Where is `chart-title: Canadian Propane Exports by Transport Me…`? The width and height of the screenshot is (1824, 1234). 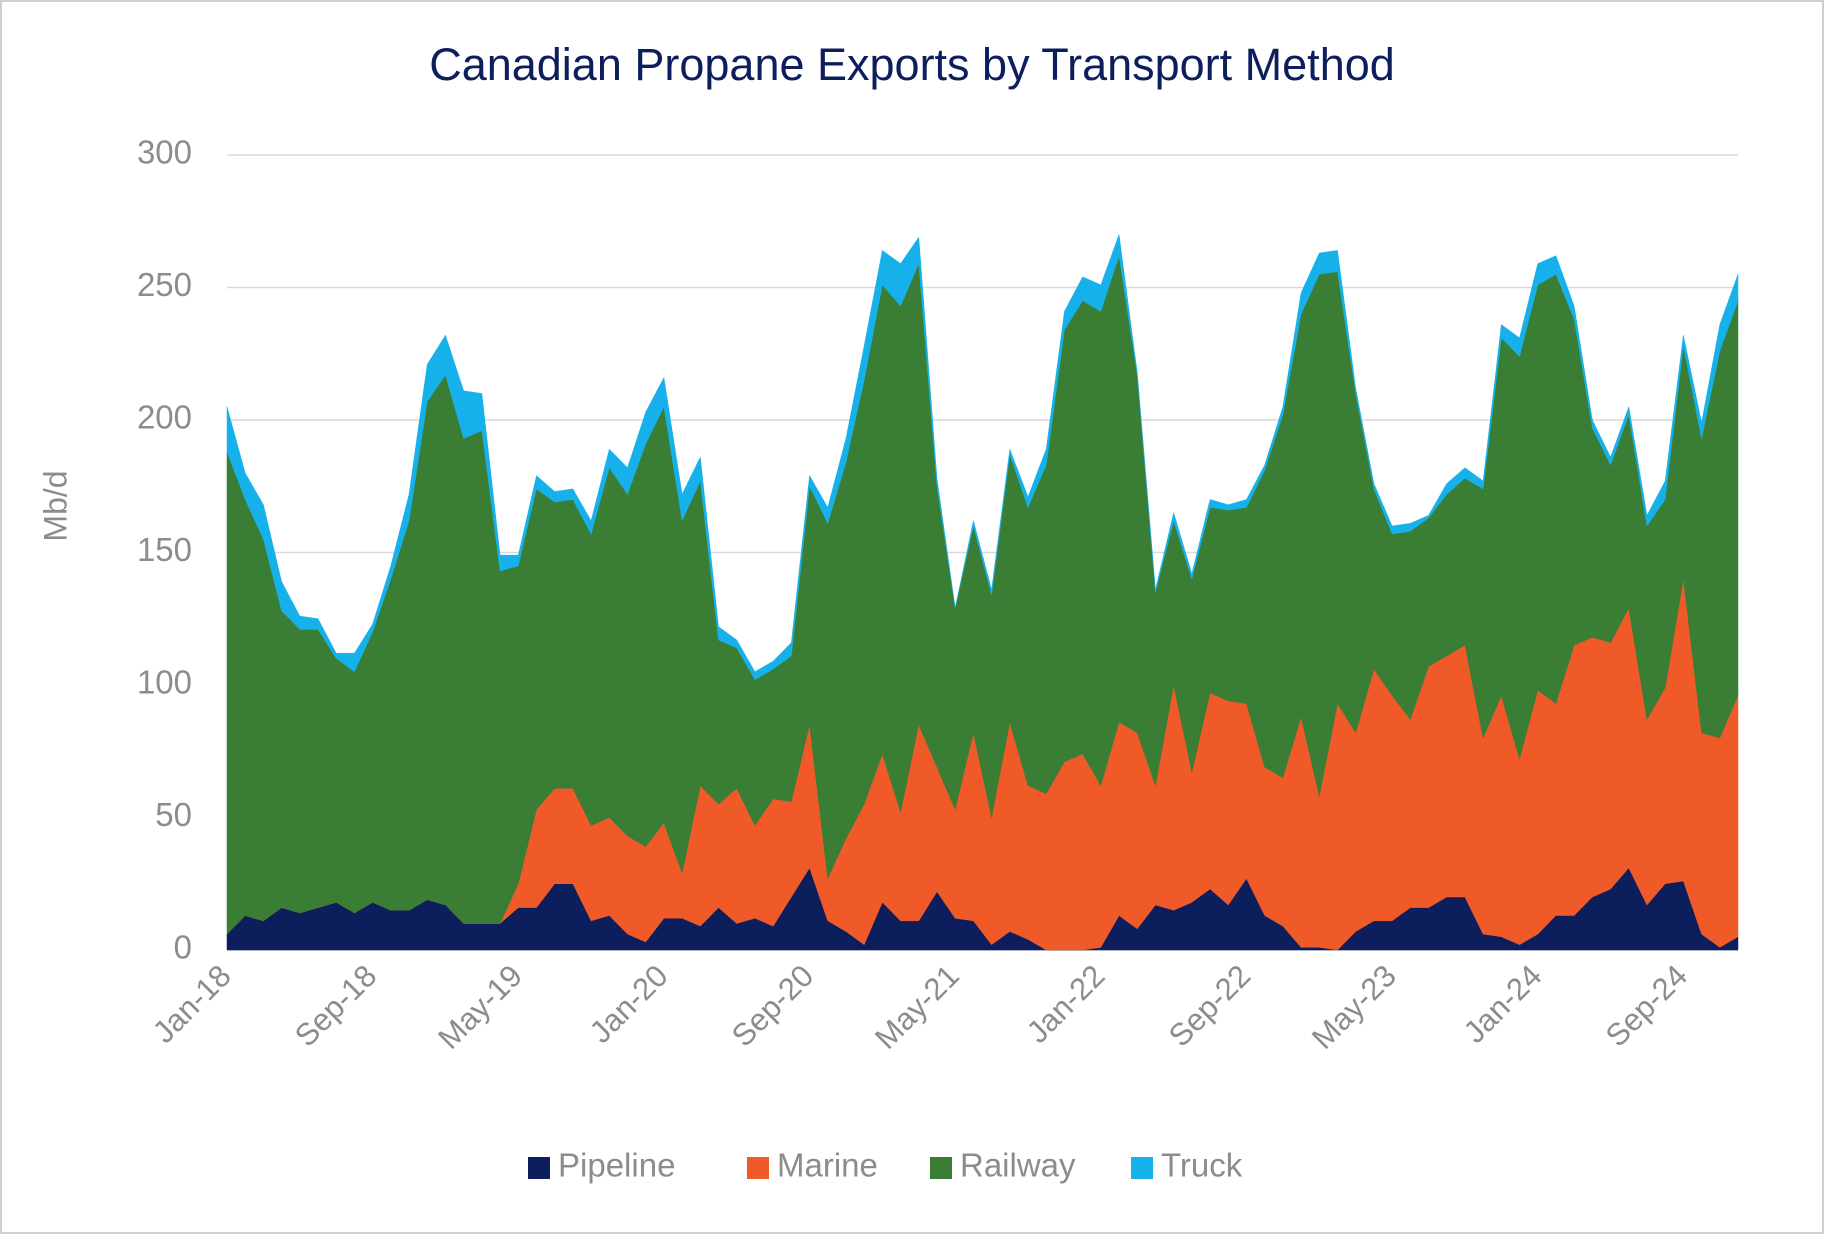 chart-title: Canadian Propane Exports by Transport Me… is located at coordinates (912, 64).